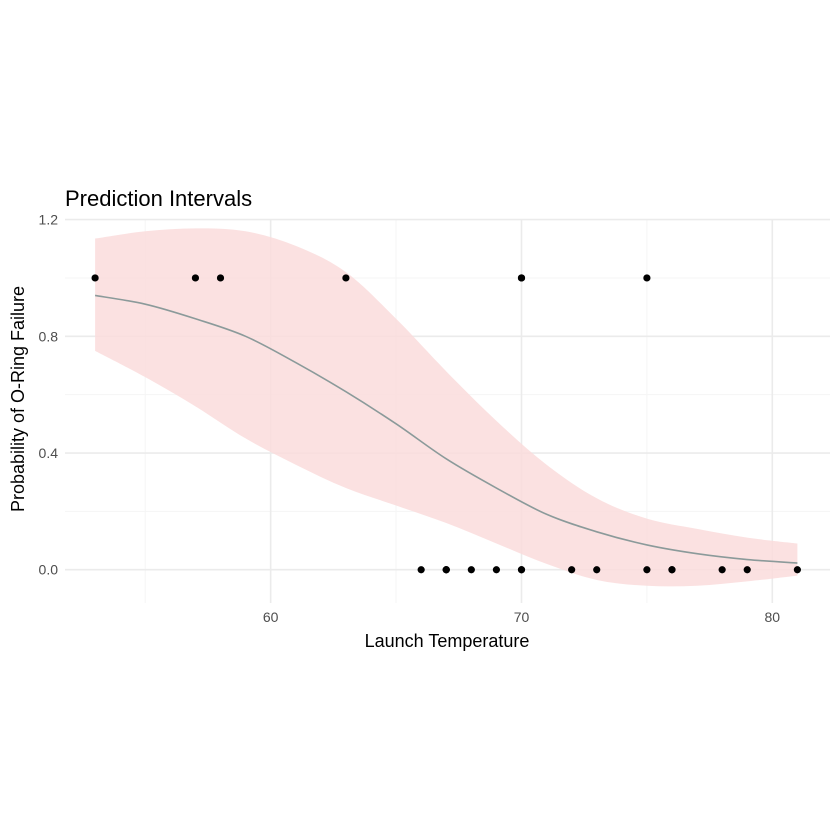 This screenshot has height=840, width=840. Describe the element at coordinates (49, 336) in the screenshot. I see `y-tick-label: 0.8` at that location.